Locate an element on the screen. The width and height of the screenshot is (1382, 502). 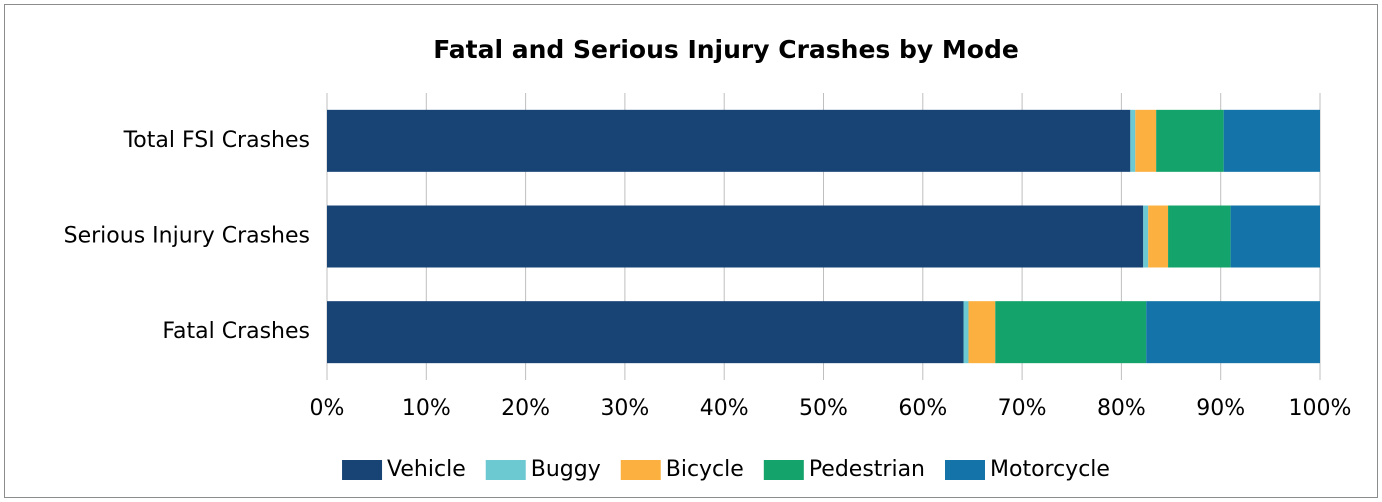
legend-label: Motorcycle is located at coordinates (1050, 469).